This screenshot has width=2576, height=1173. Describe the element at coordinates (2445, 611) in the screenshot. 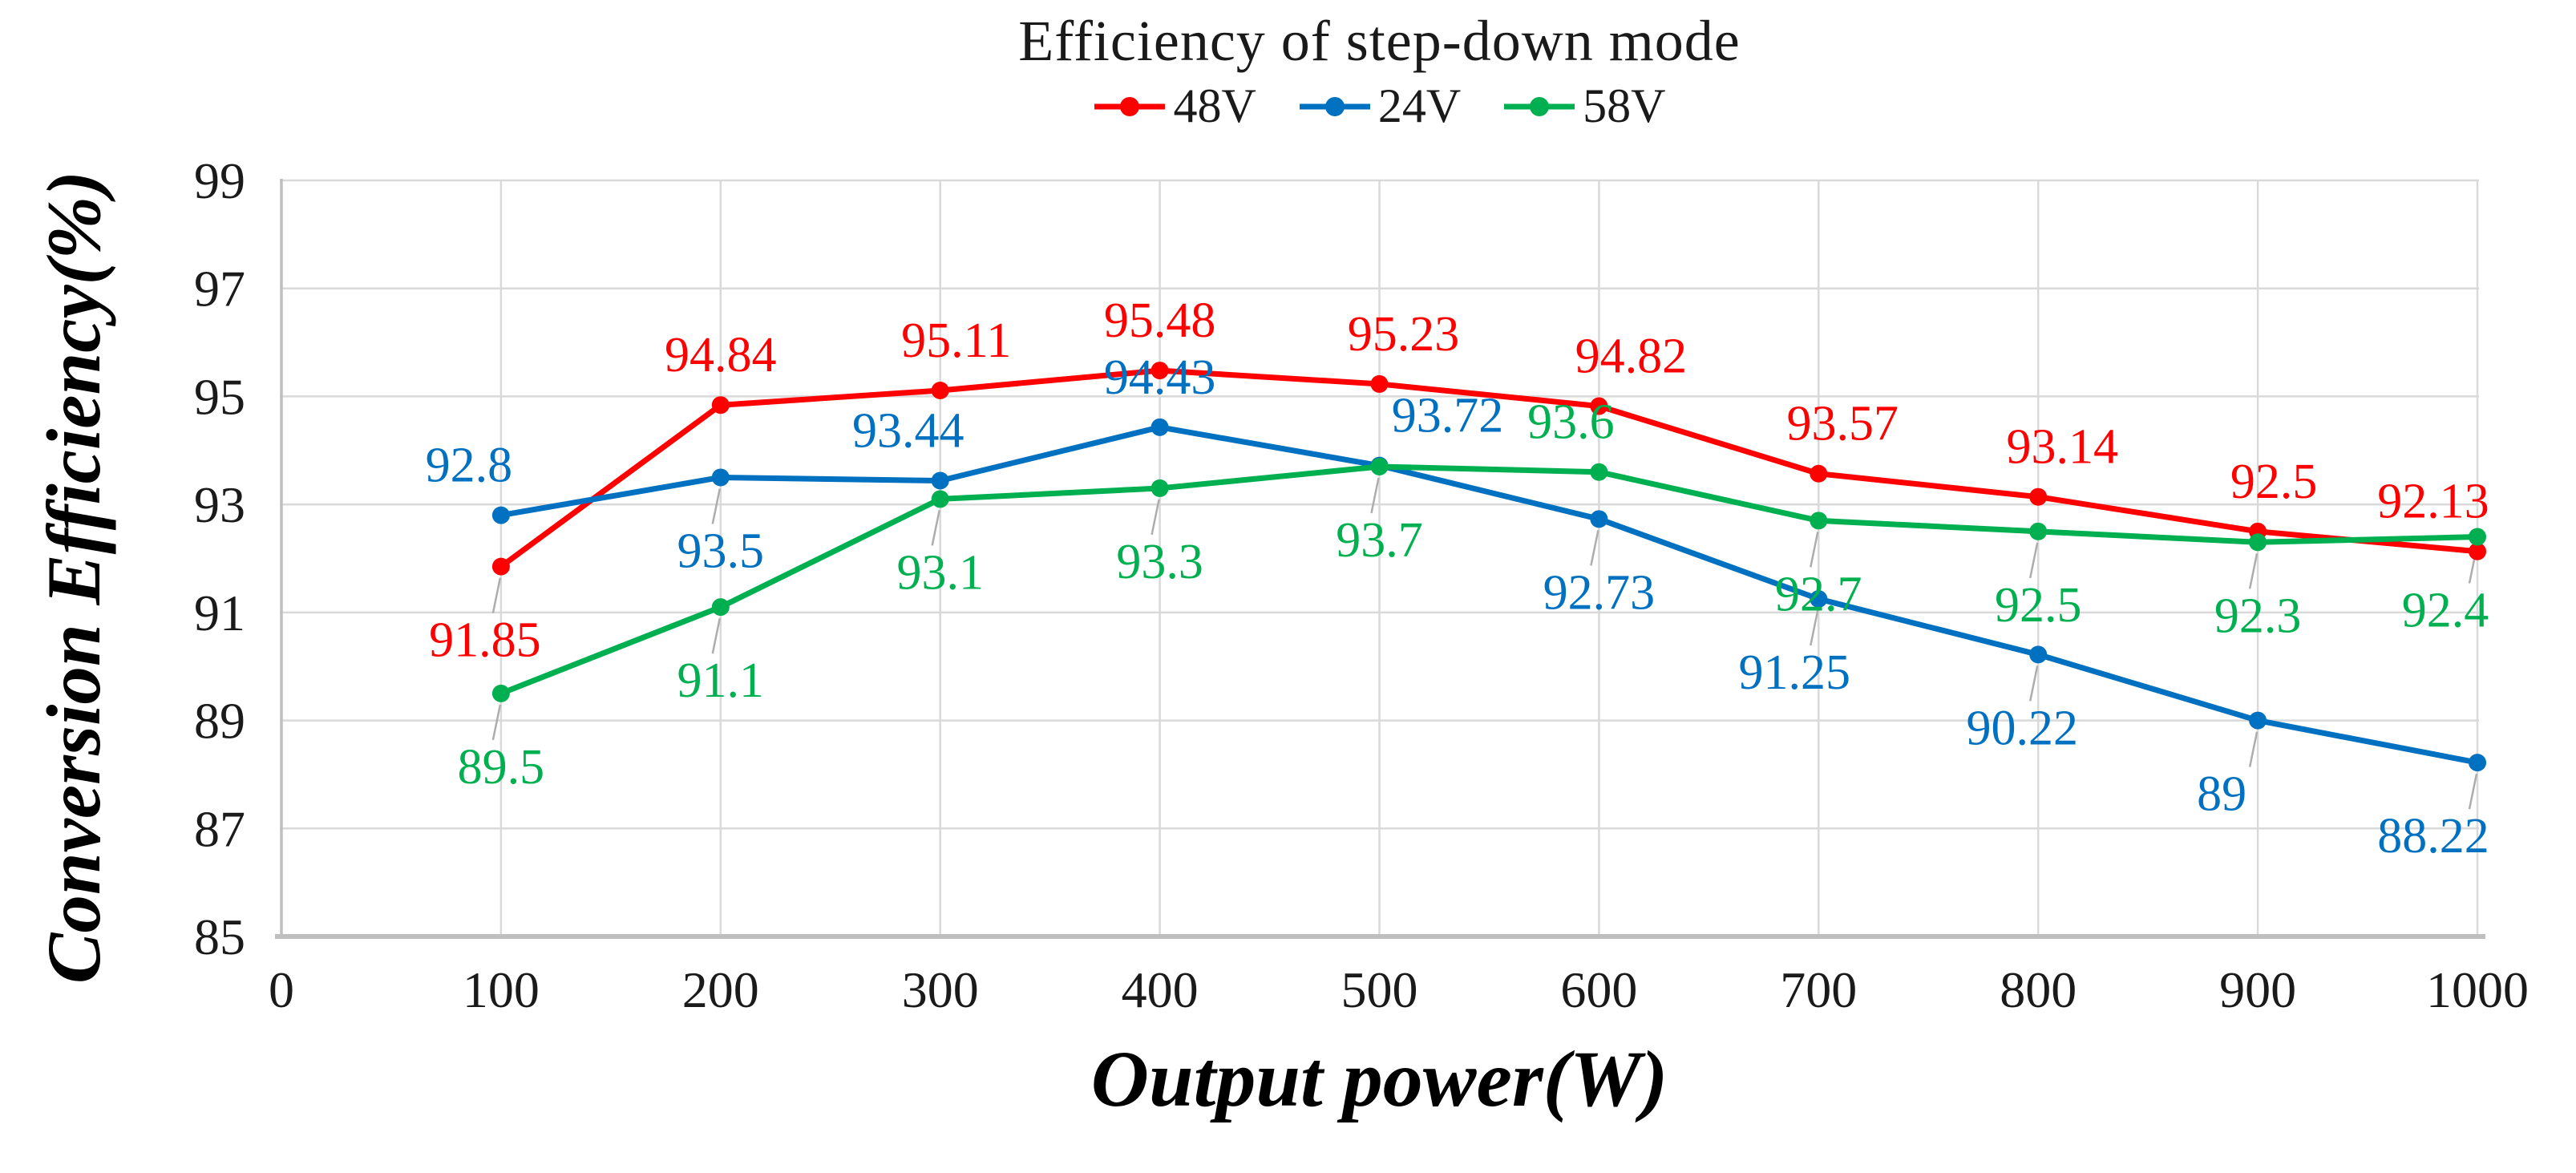

I see `data-label-58V: 92.4` at that location.